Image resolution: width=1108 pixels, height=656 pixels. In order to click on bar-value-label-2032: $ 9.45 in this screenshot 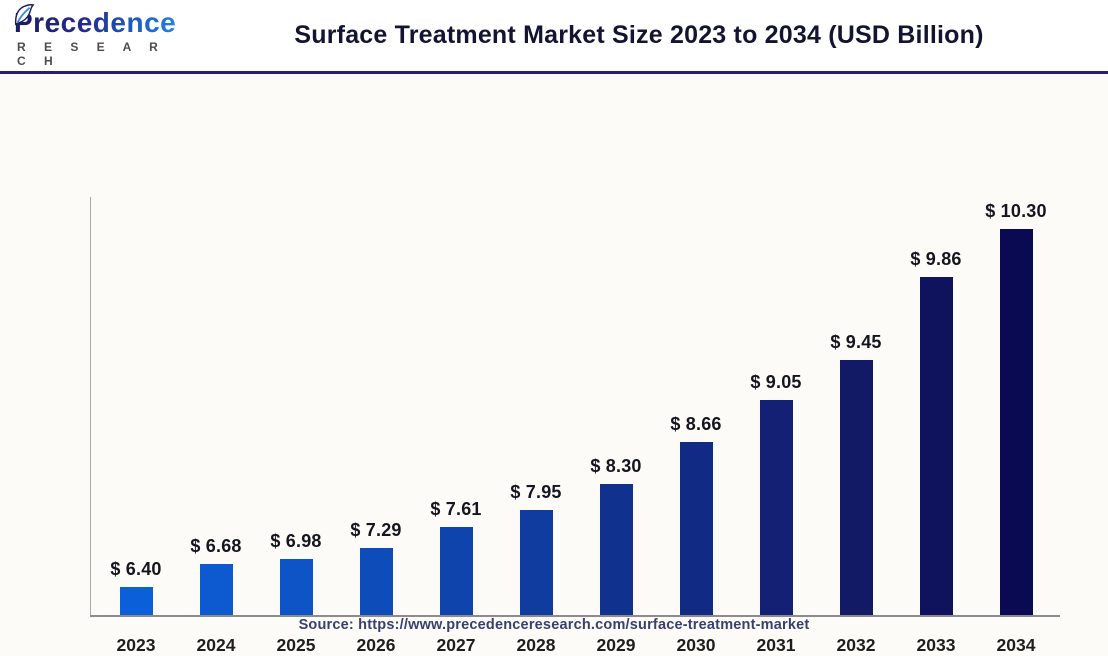, I will do `click(856, 342)`.